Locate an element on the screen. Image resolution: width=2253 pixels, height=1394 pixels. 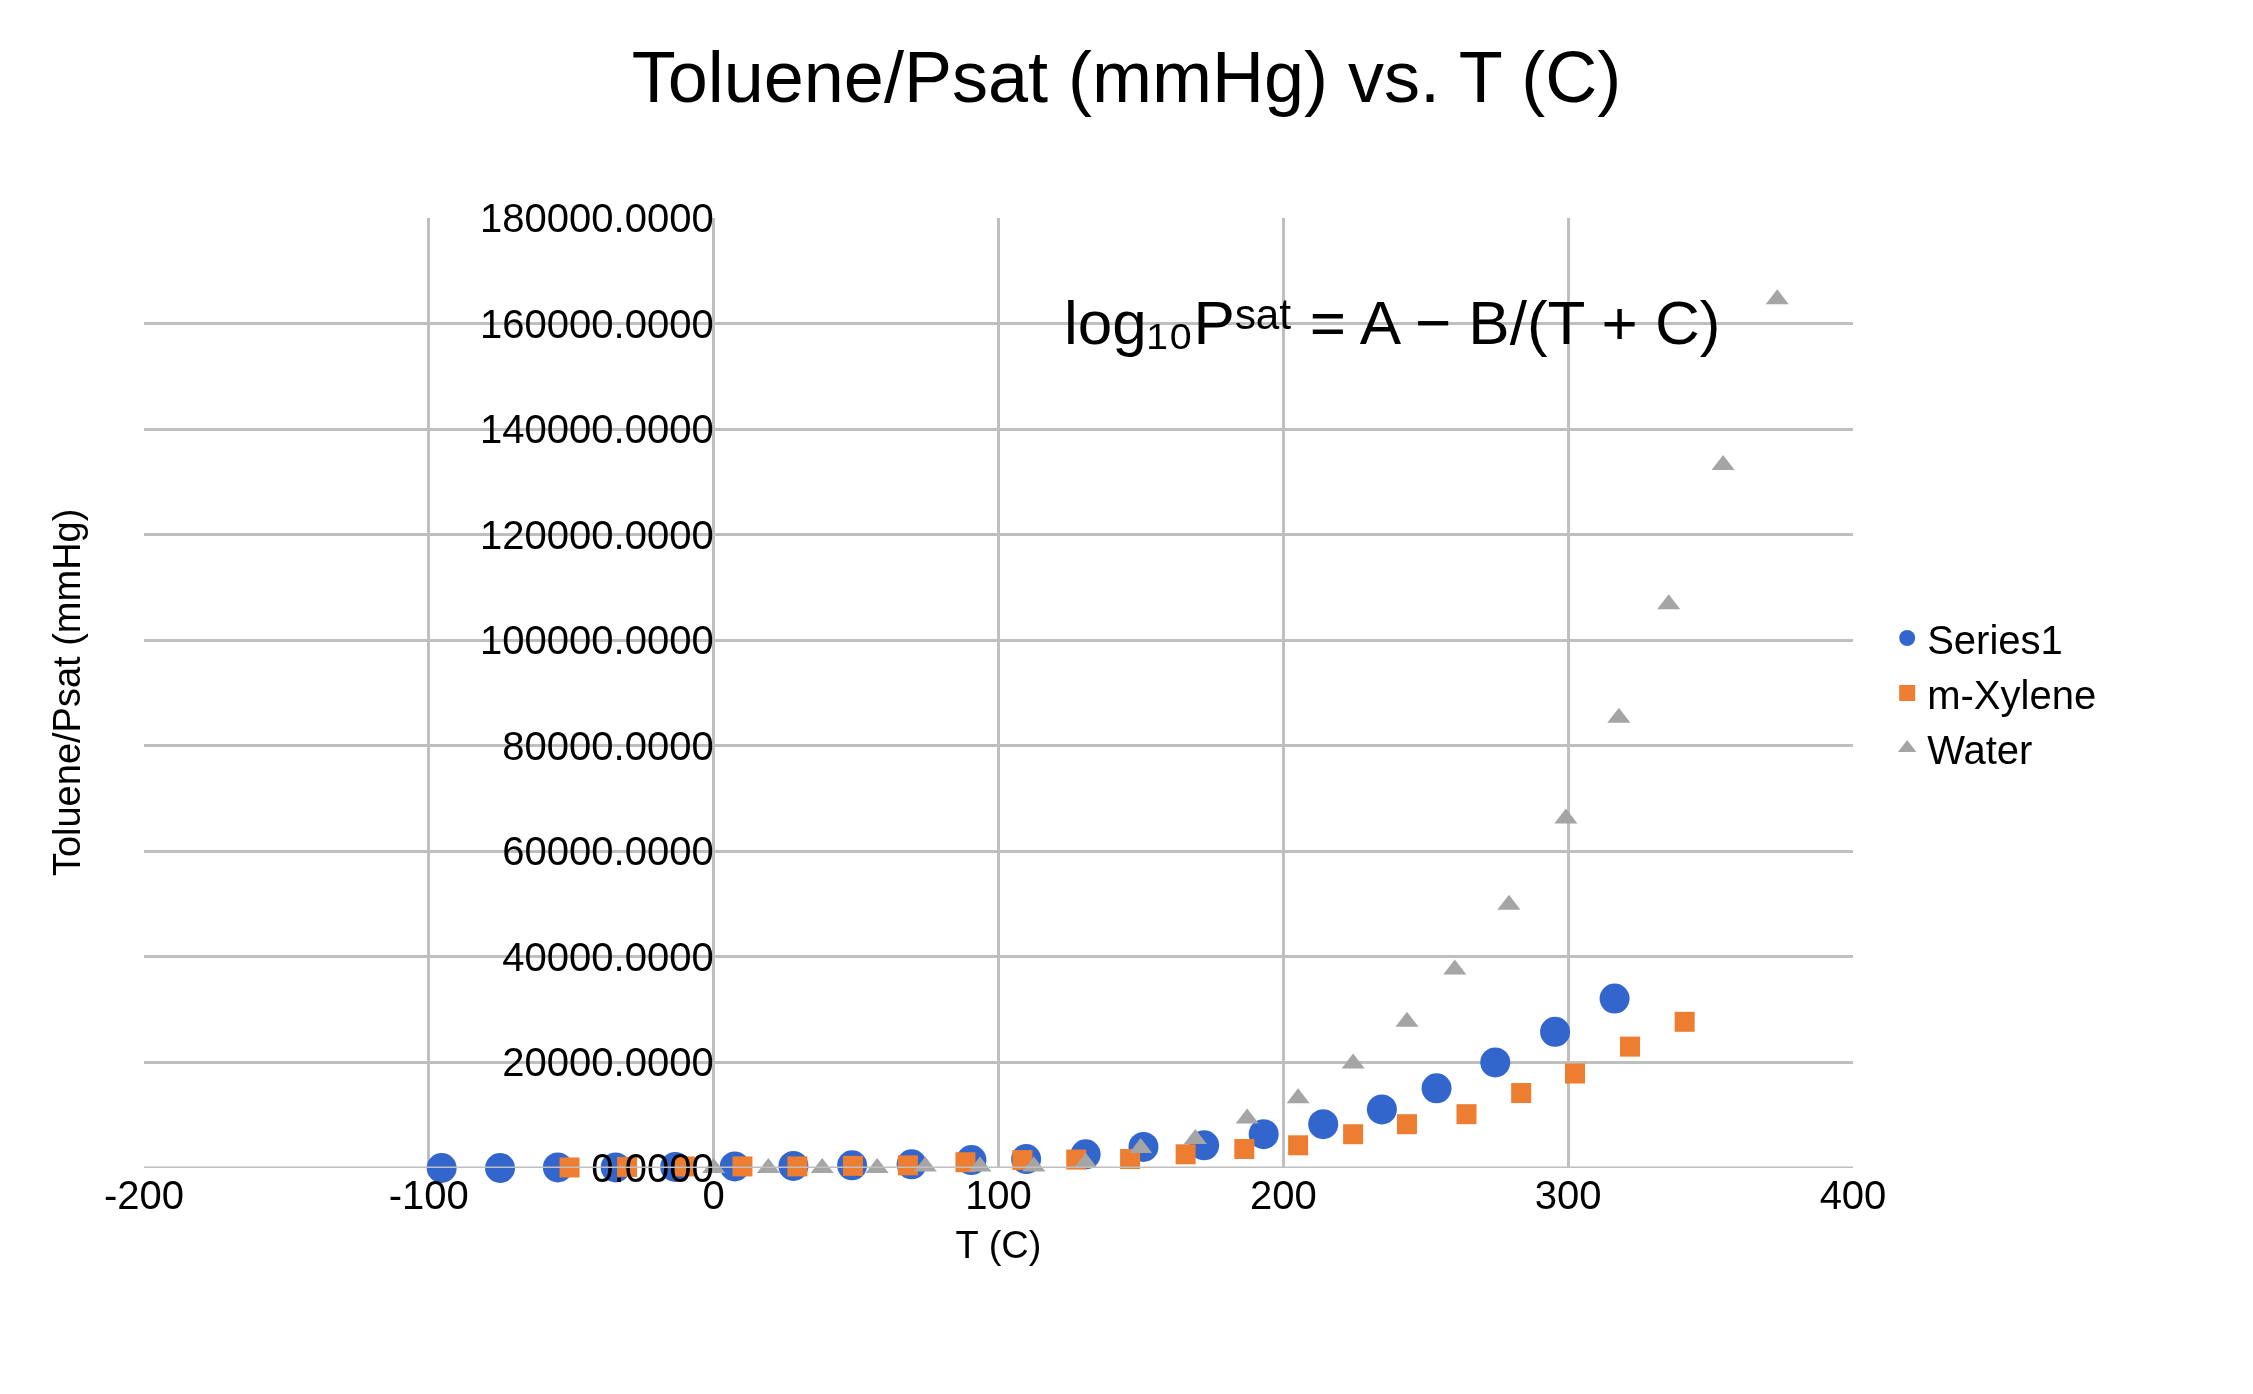
x-tick-label: 400 is located at coordinates (1853, 1195).